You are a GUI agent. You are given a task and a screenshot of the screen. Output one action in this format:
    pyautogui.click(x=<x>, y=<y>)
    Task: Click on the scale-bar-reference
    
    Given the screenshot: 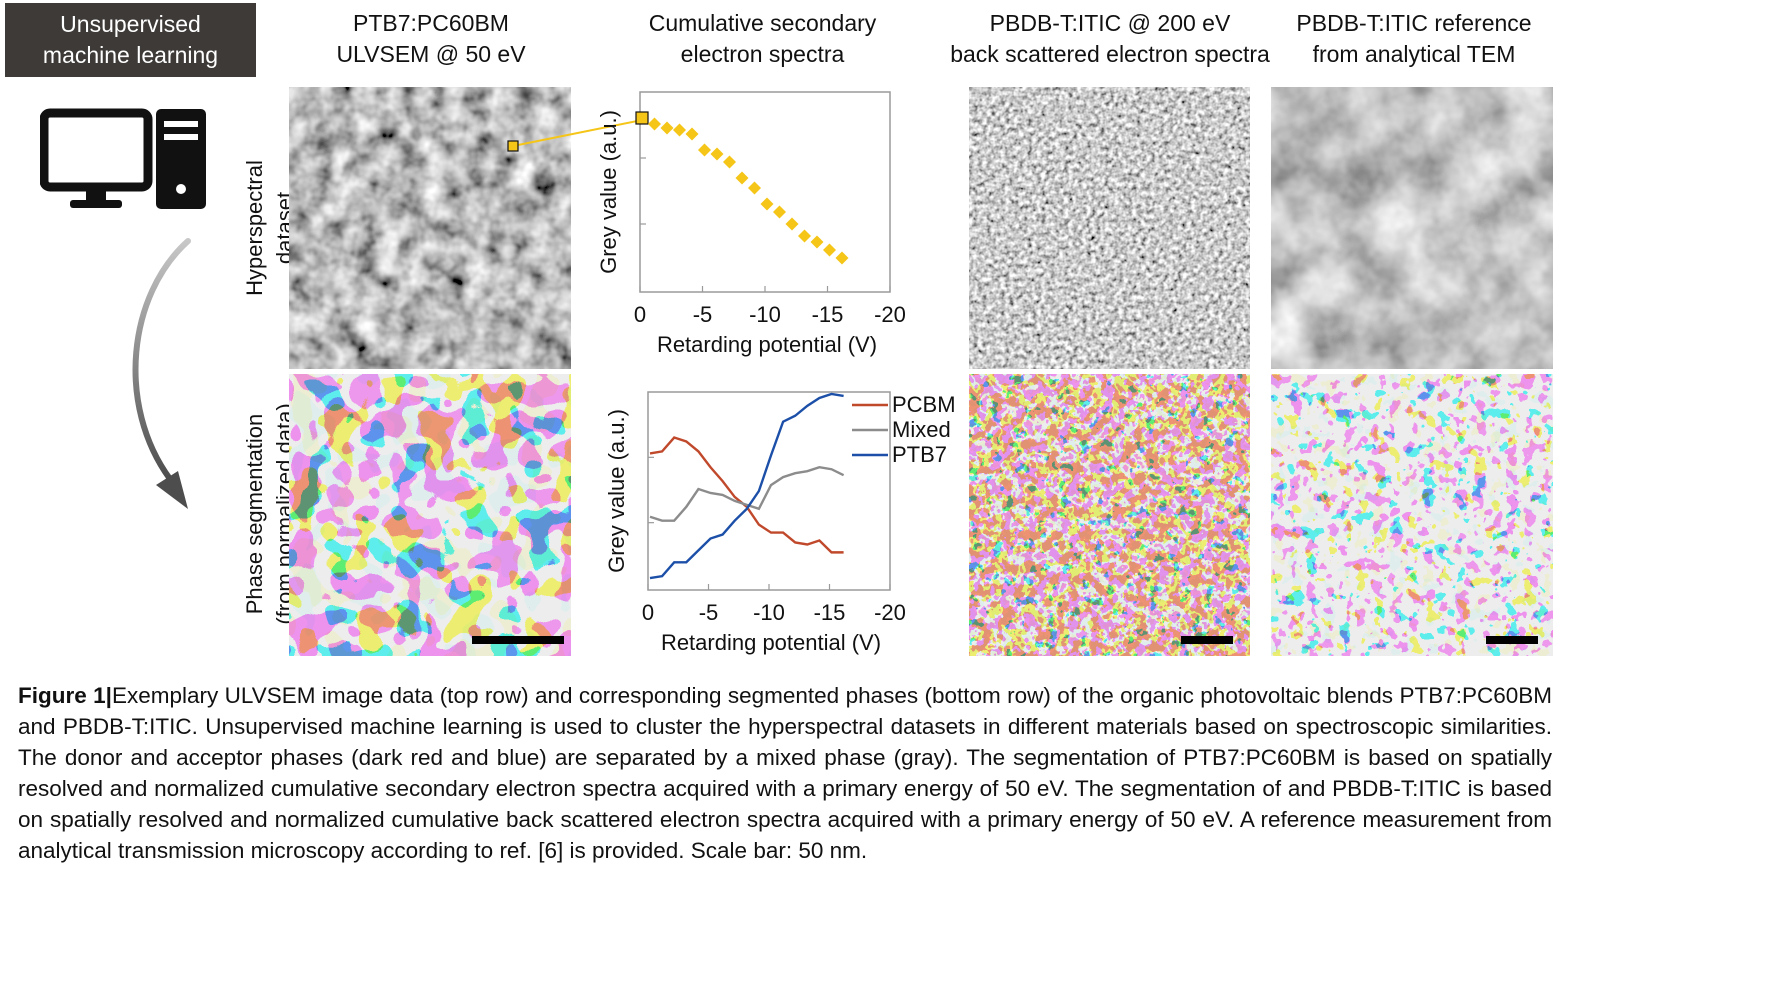 What is the action you would take?
    pyautogui.click(x=1512, y=640)
    